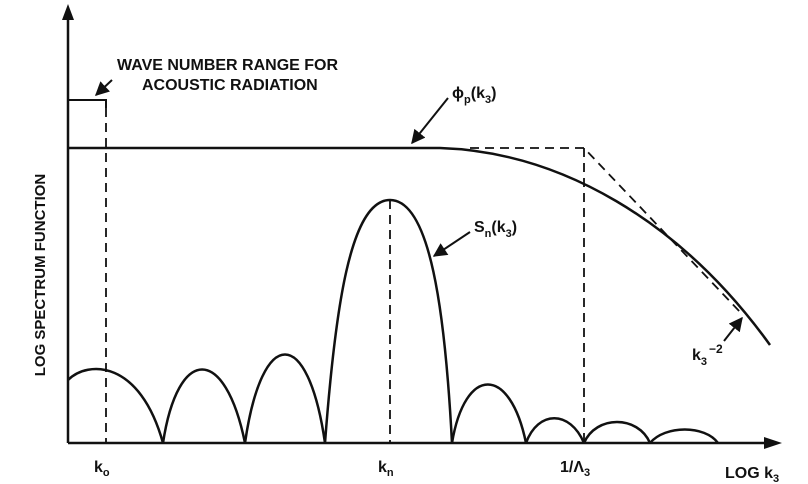 This screenshot has height=484, width=808. What do you see at coordinates (733, 329) in the screenshot?
I see `slope-leader` at bounding box center [733, 329].